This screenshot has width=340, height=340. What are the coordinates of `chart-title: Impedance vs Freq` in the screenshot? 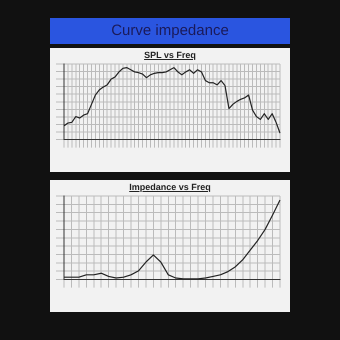 It's located at (170, 187).